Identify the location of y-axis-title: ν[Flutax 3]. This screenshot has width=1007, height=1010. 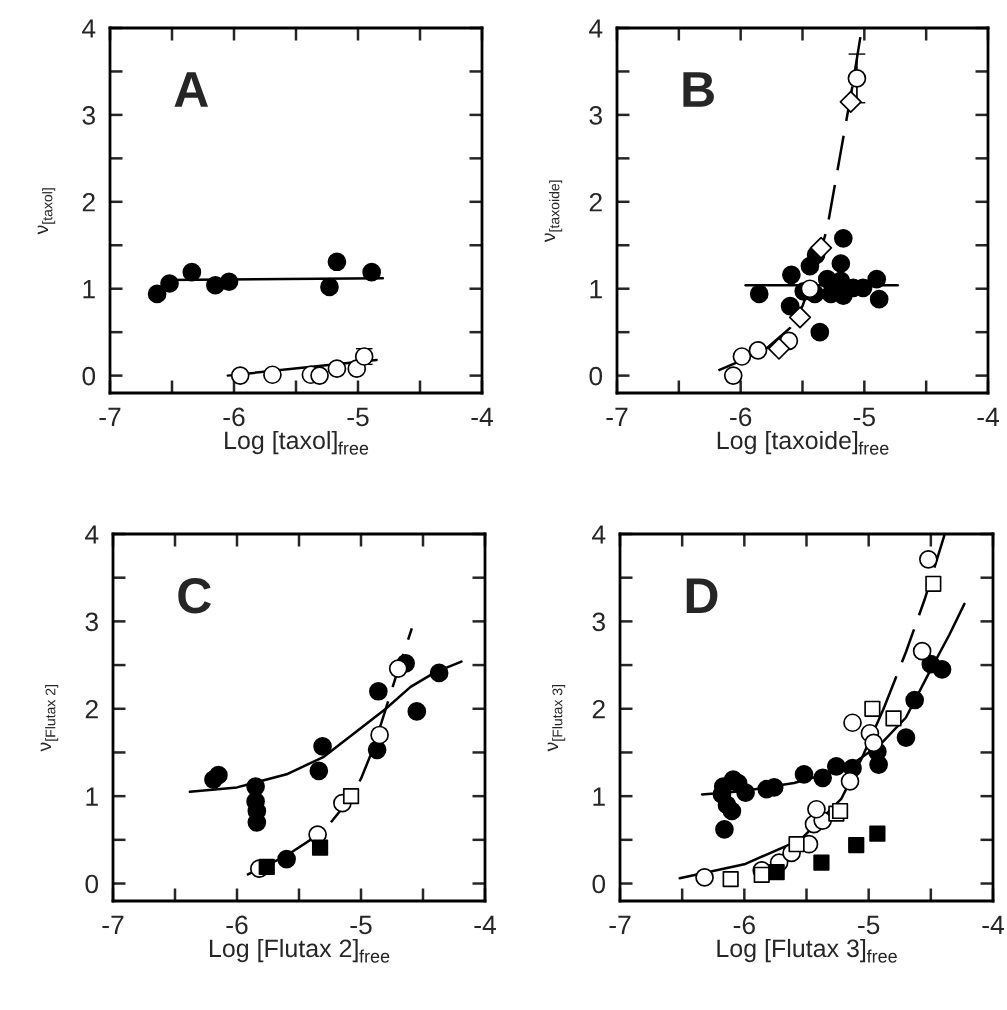
(556, 718).